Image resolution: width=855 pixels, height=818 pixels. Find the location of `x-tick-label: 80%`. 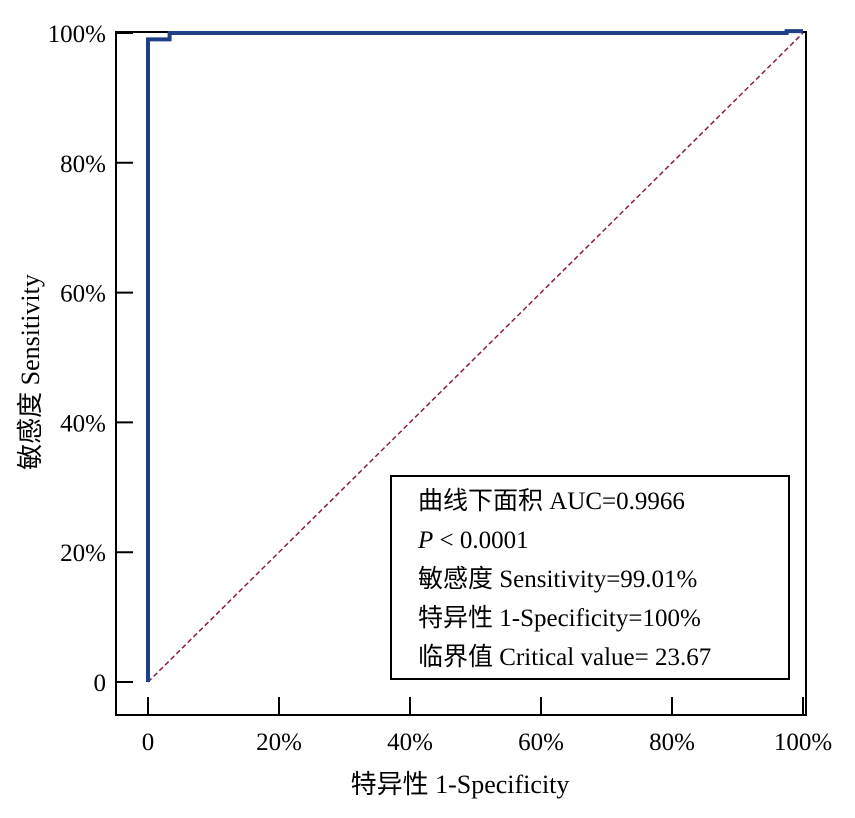

x-tick-label: 80% is located at coordinates (672, 742).